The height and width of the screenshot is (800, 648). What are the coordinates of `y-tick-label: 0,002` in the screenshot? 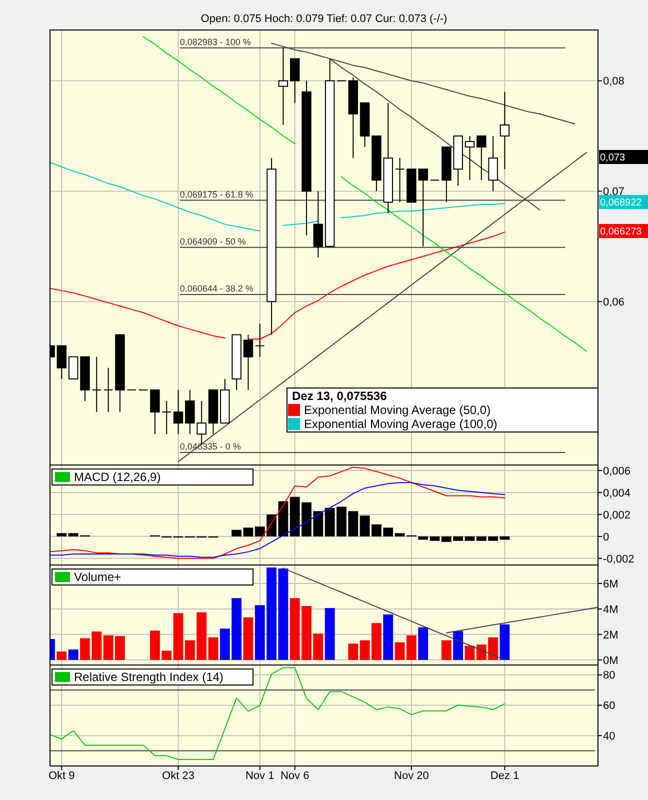 It's located at (617, 515).